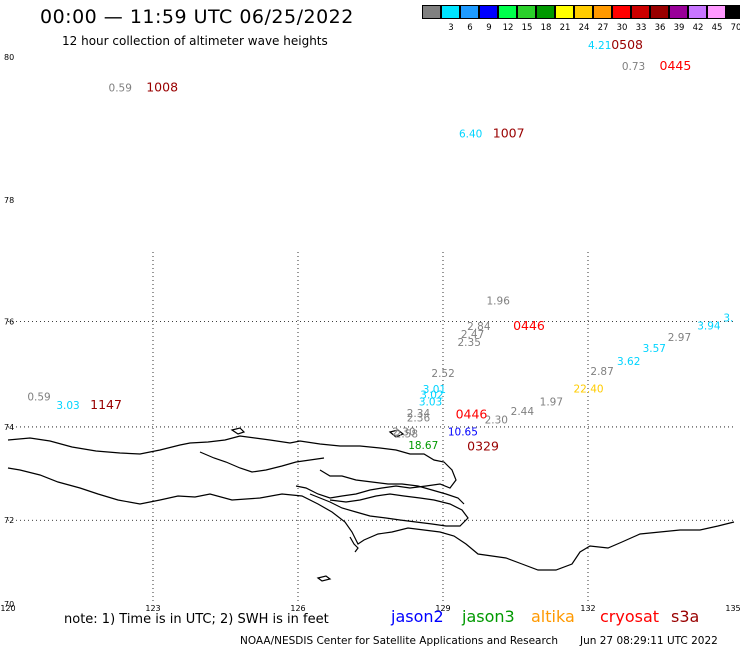  What do you see at coordinates (406, 435) in the screenshot?
I see `wave-height-value: 2.58` at bounding box center [406, 435].